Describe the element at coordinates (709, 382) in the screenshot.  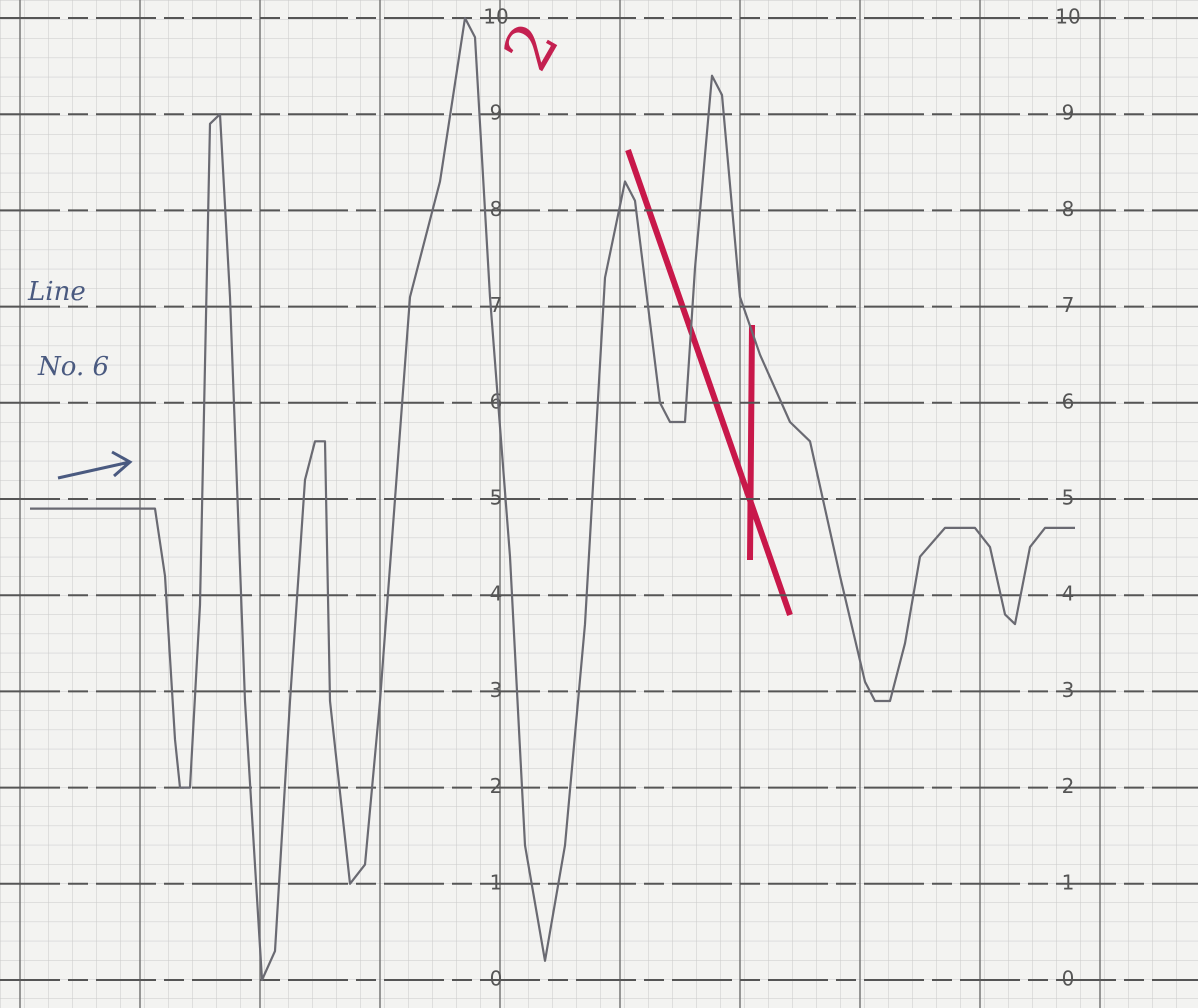
I see `red-strike` at that location.